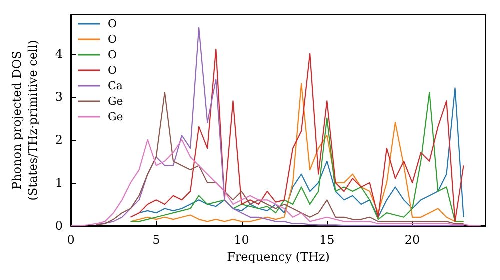 The width and height of the screenshot is (500, 280). What do you see at coordinates (327, 240) in the screenshot?
I see `x-tick-label: 15` at bounding box center [327, 240].